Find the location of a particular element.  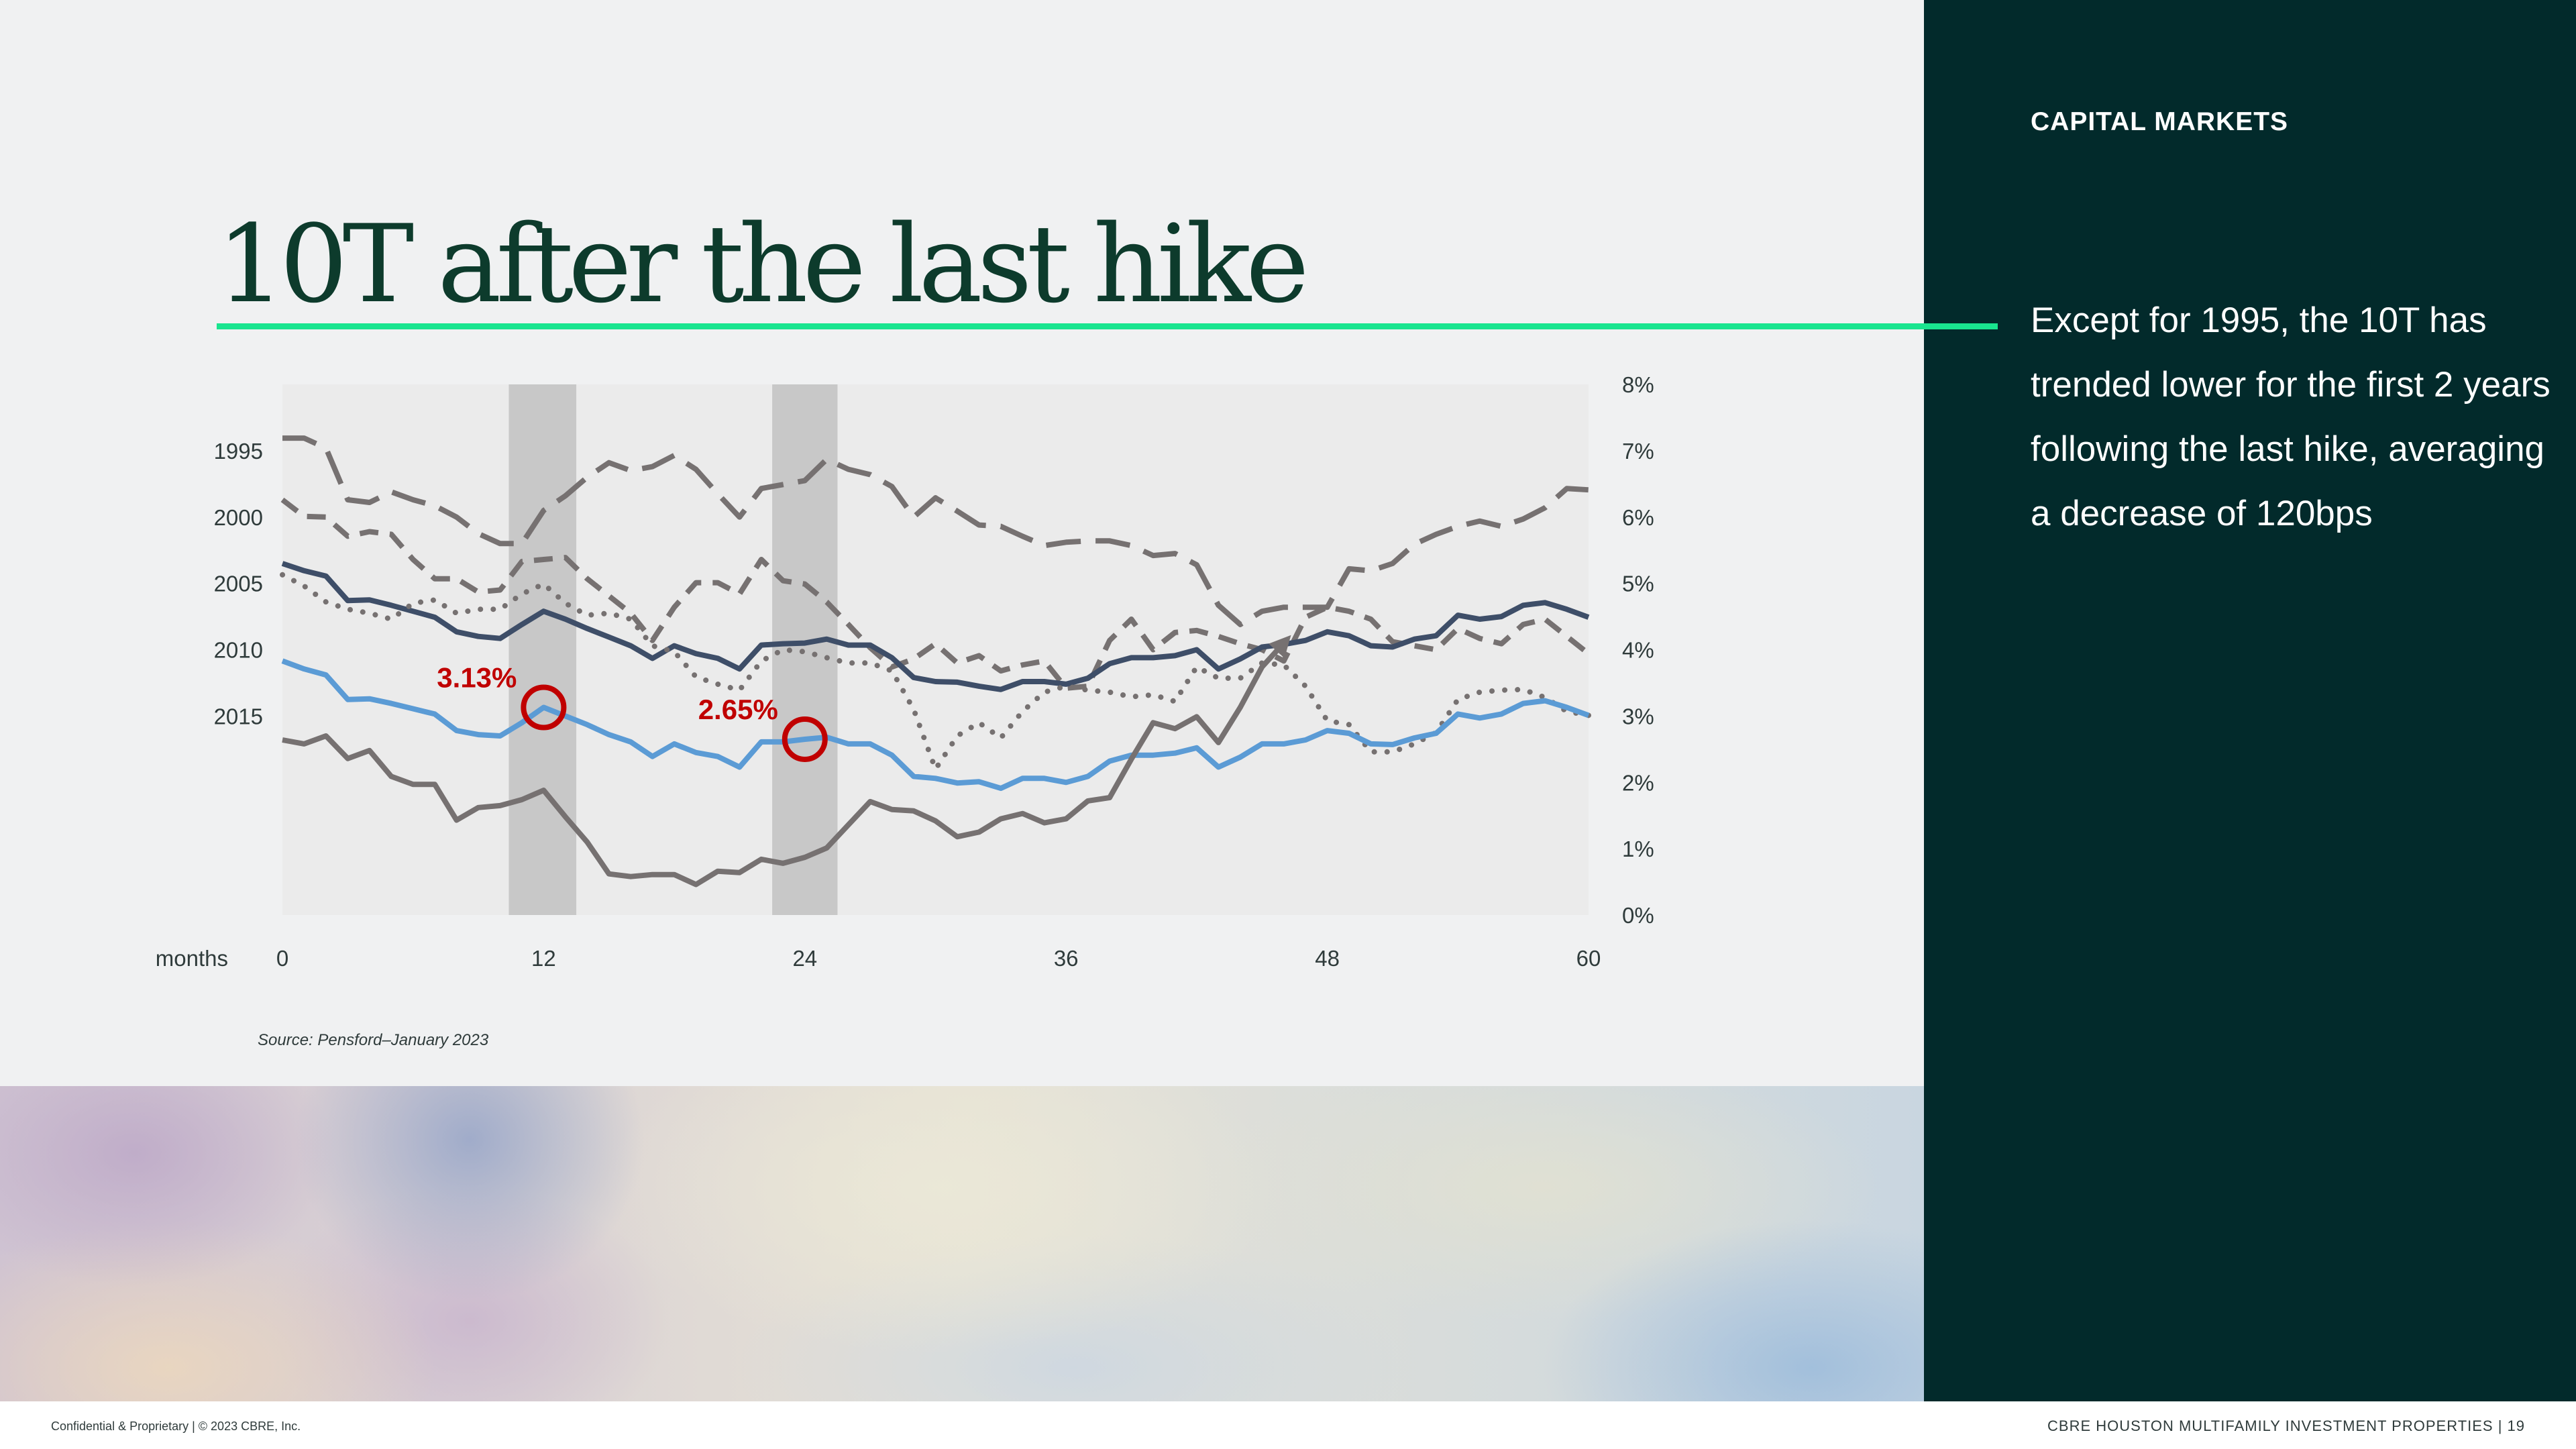

y-tick-label: 1% is located at coordinates (1638, 849).